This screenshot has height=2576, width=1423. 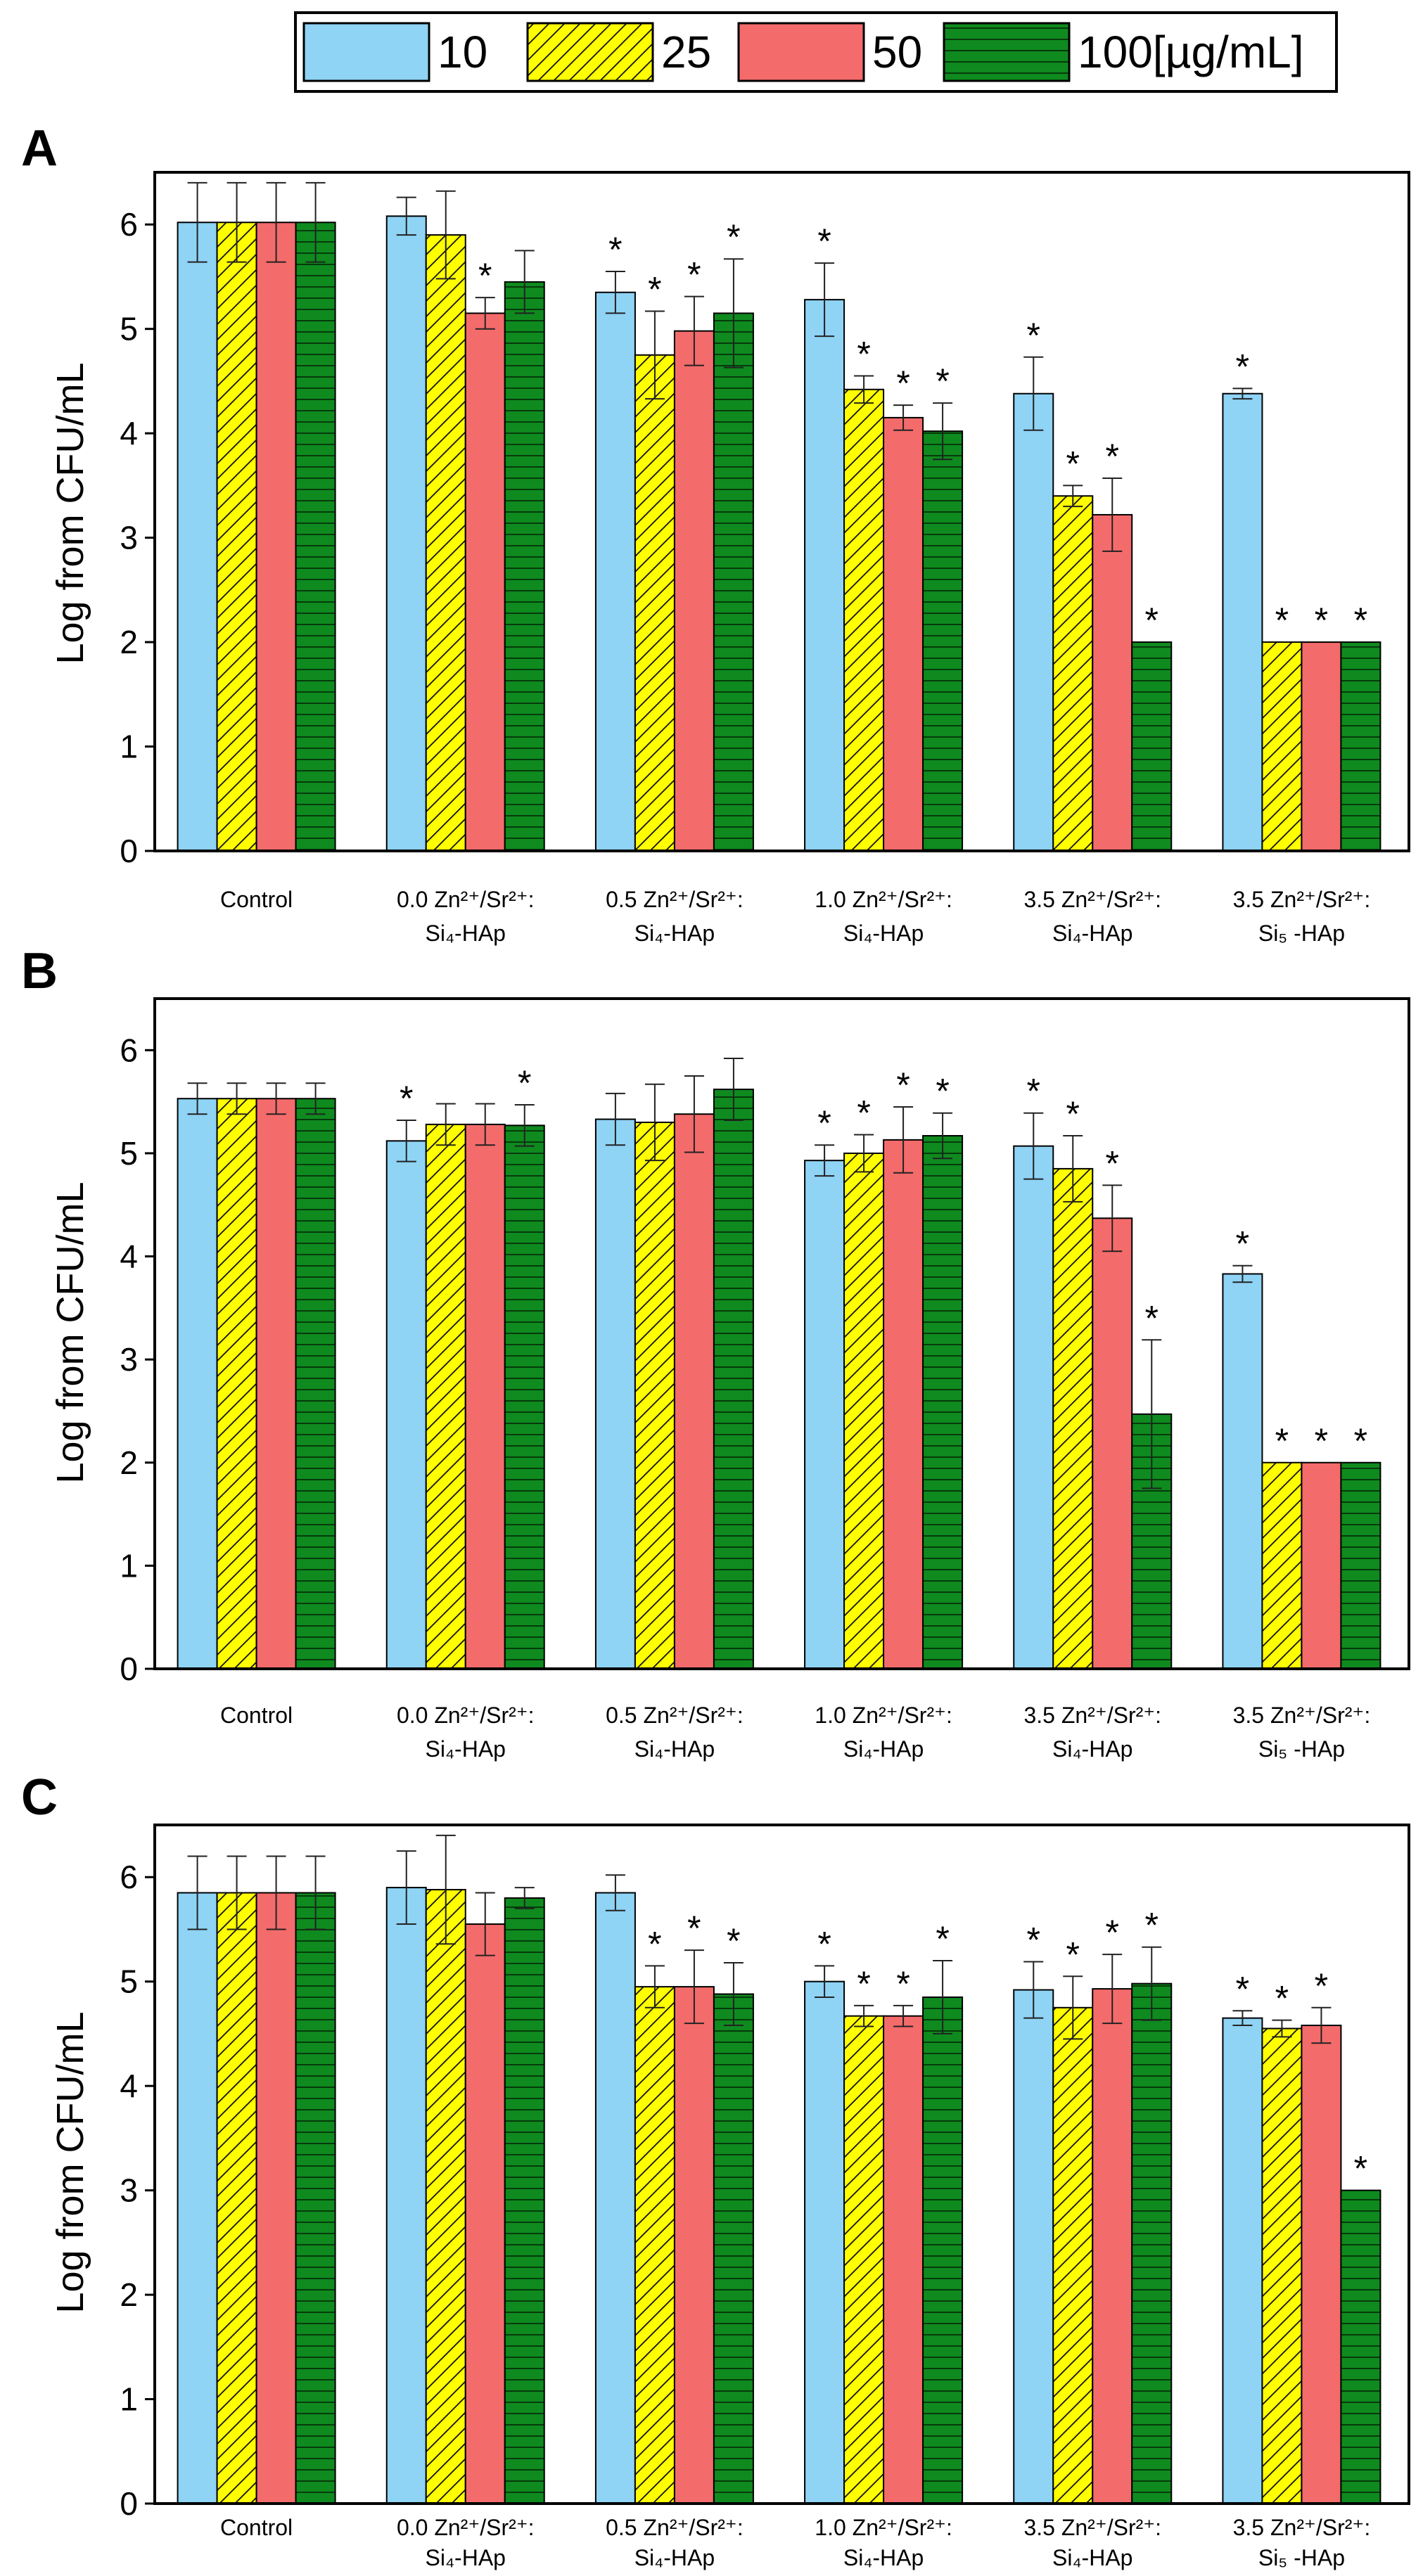 I want to click on category-label-A-1-1: Si₄-HAp, so click(x=466, y=933).